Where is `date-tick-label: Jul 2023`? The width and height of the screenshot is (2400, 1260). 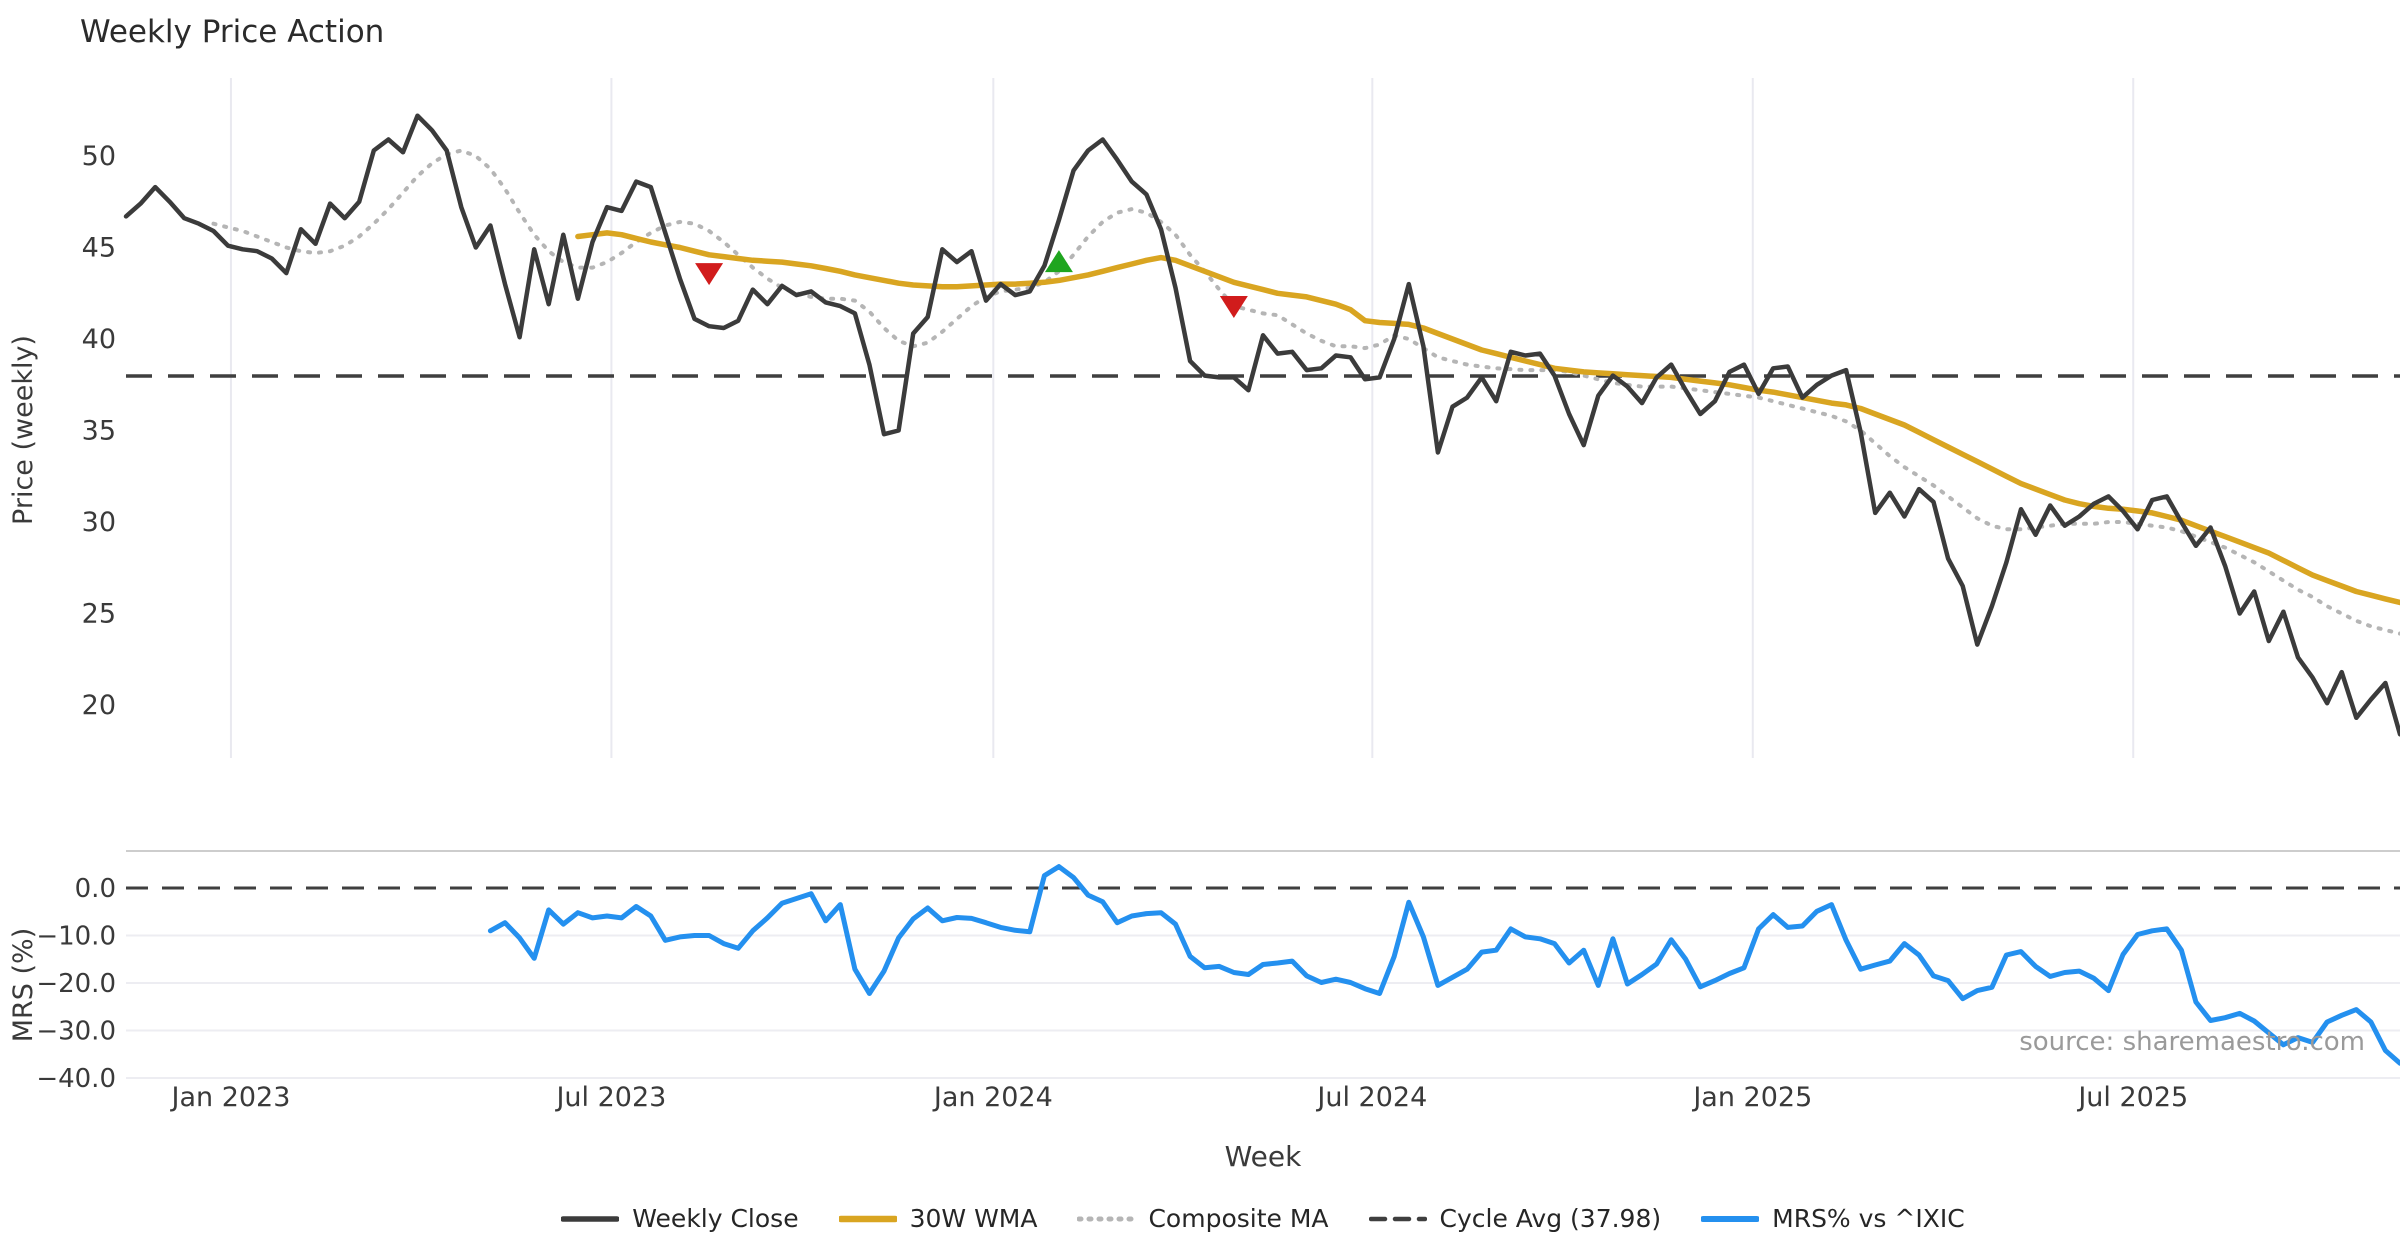
date-tick-label: Jul 2023 is located at coordinates (610, 1097).